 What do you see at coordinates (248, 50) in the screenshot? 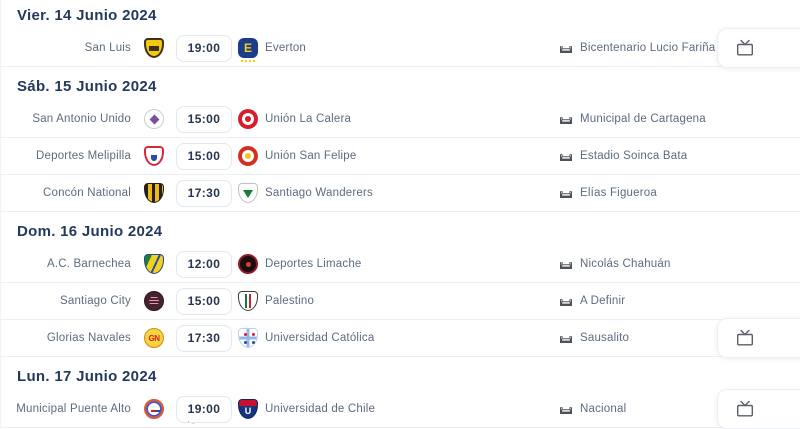
I see `crest-everton-icon` at bounding box center [248, 50].